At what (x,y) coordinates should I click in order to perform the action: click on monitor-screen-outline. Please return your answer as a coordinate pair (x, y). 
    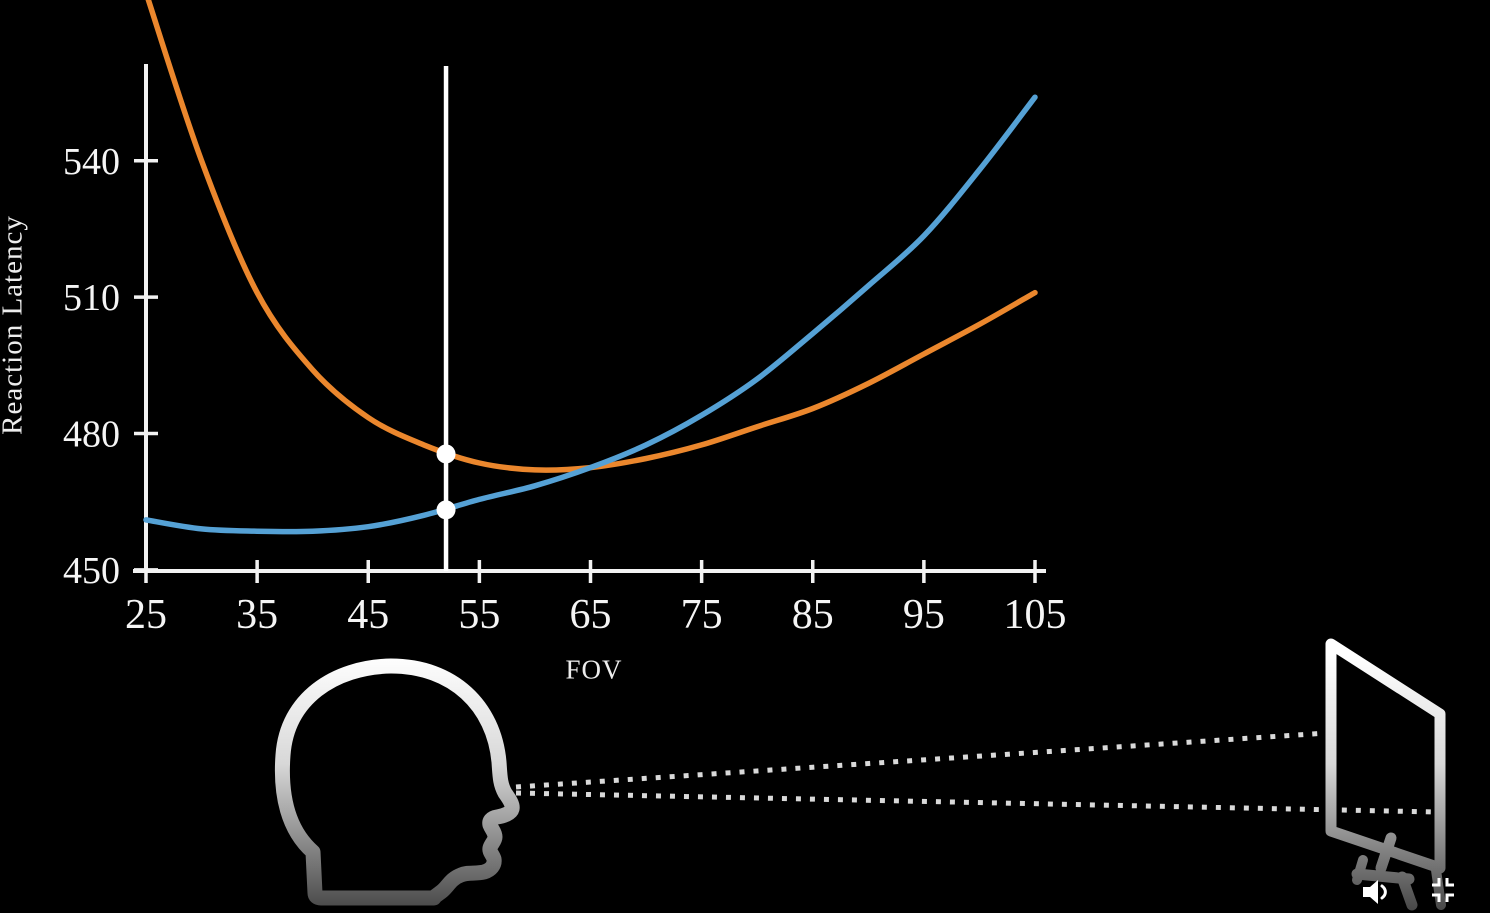
    Looking at the image, I should click on (1385, 756).